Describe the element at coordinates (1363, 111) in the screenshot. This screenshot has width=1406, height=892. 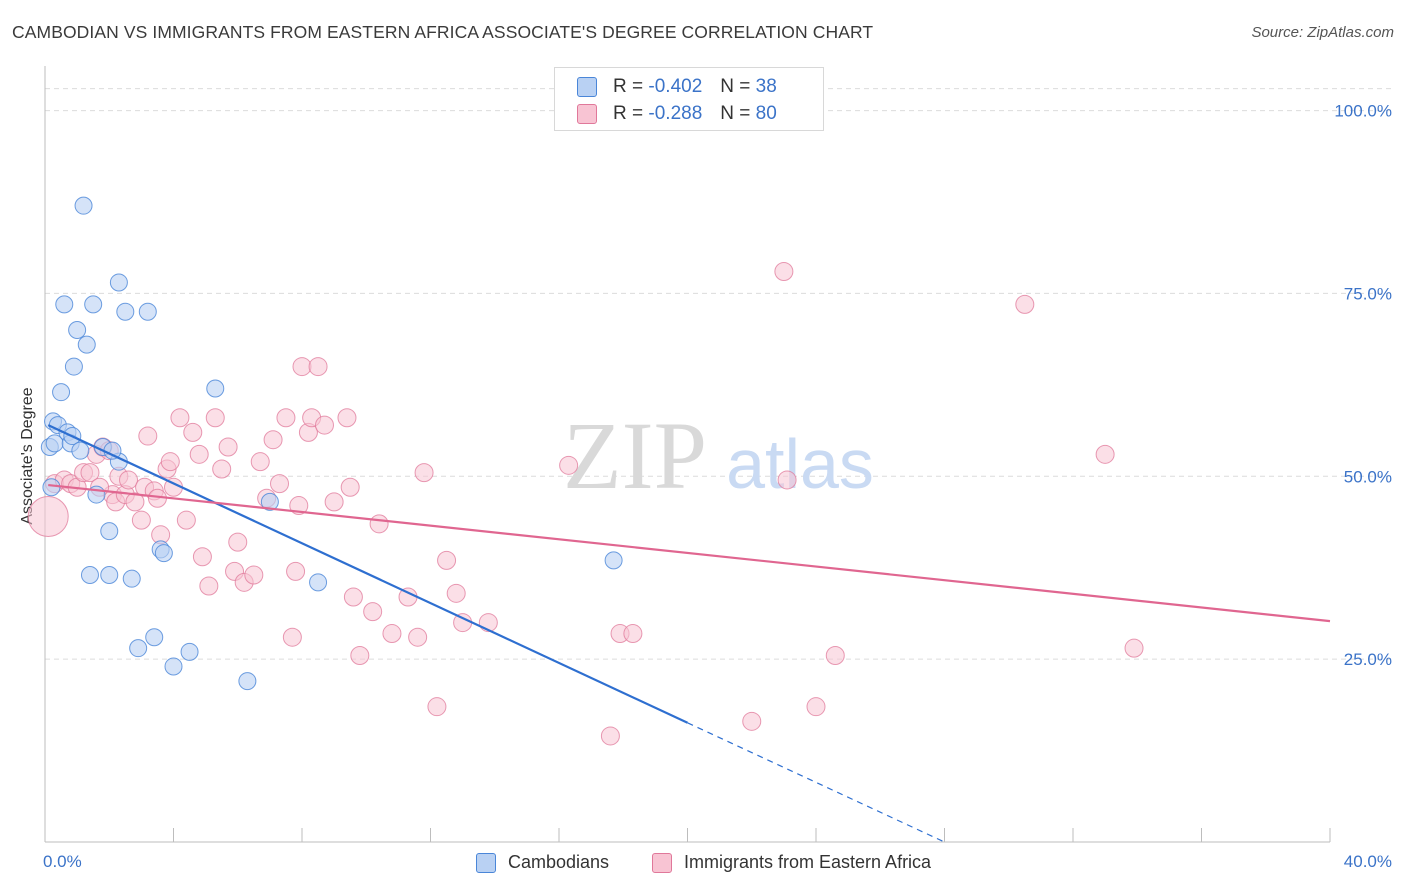
I see `y-tick-label: 100.0%` at that location.